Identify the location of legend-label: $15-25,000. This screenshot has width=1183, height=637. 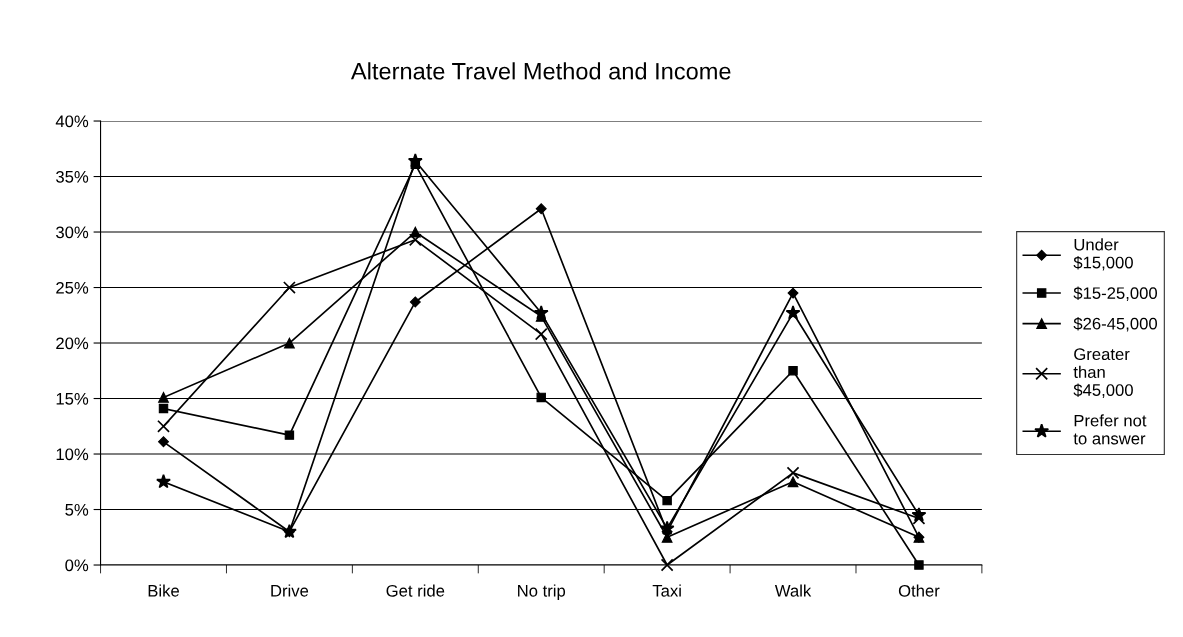
(1115, 293).